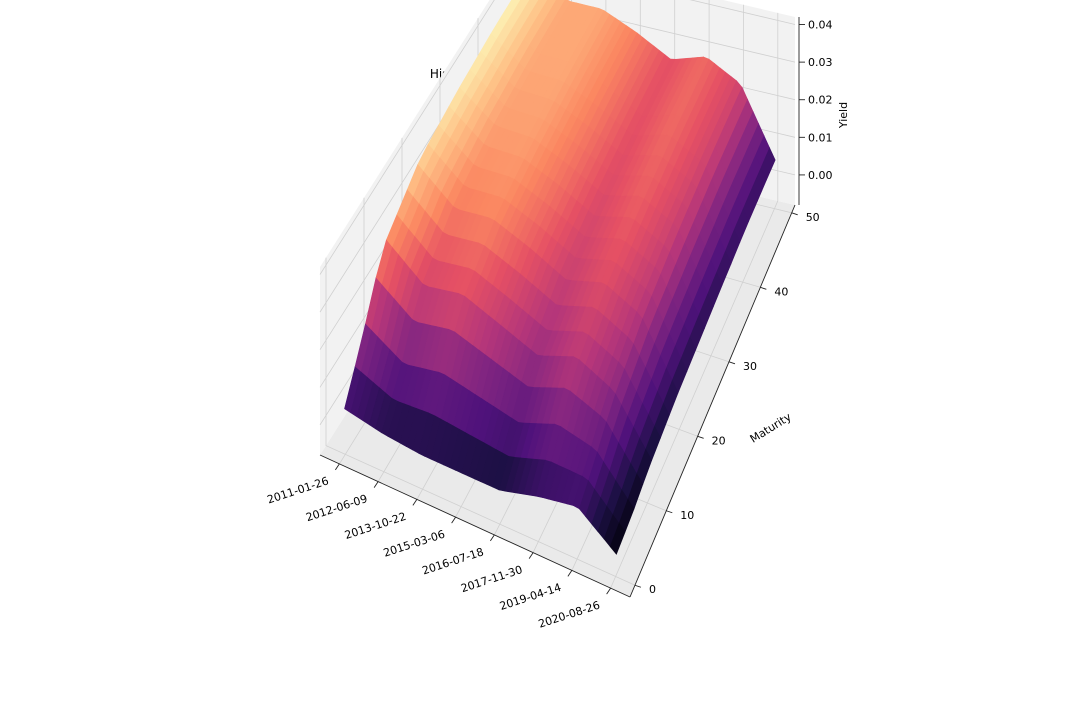  Describe the element at coordinates (652, 589) in the screenshot. I see `y-tick-label: 0` at that location.